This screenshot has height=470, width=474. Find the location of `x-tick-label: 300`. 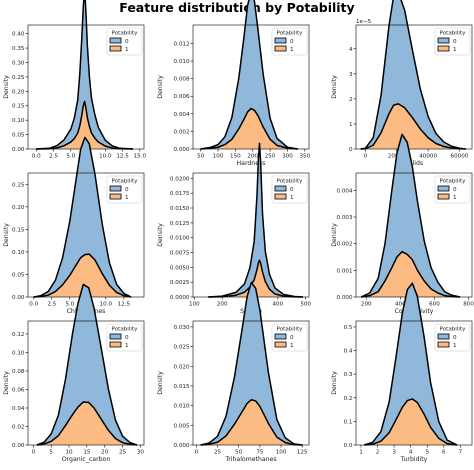

x-tick-label: 300 is located at coordinates (287, 157).